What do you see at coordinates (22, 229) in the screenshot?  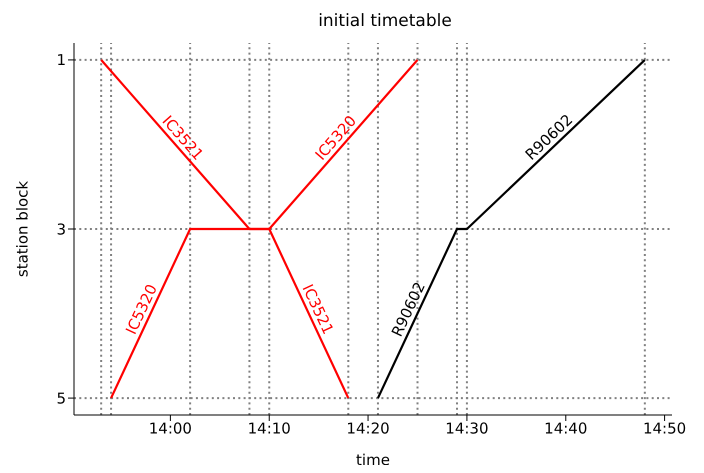 I see `y-axis-title: station block` at bounding box center [22, 229].